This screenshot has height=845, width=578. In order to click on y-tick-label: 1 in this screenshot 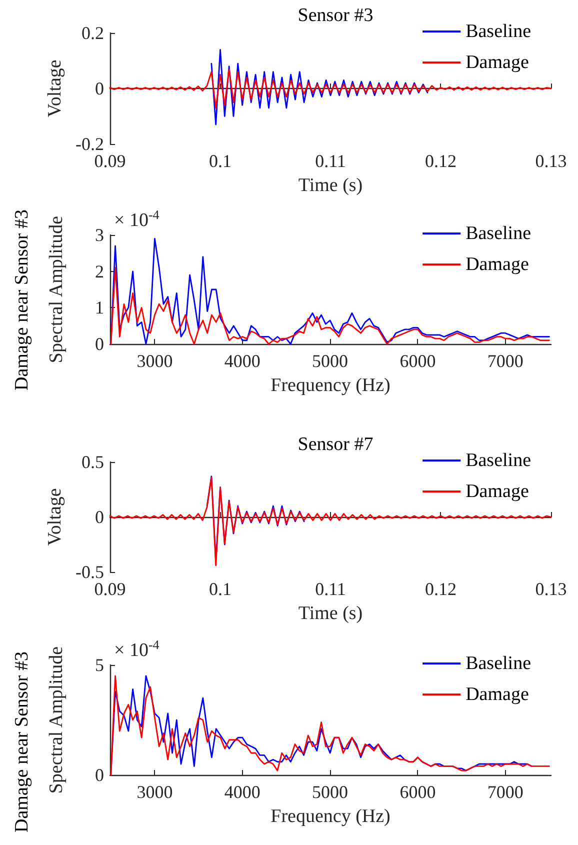, I will do `click(99, 308)`.